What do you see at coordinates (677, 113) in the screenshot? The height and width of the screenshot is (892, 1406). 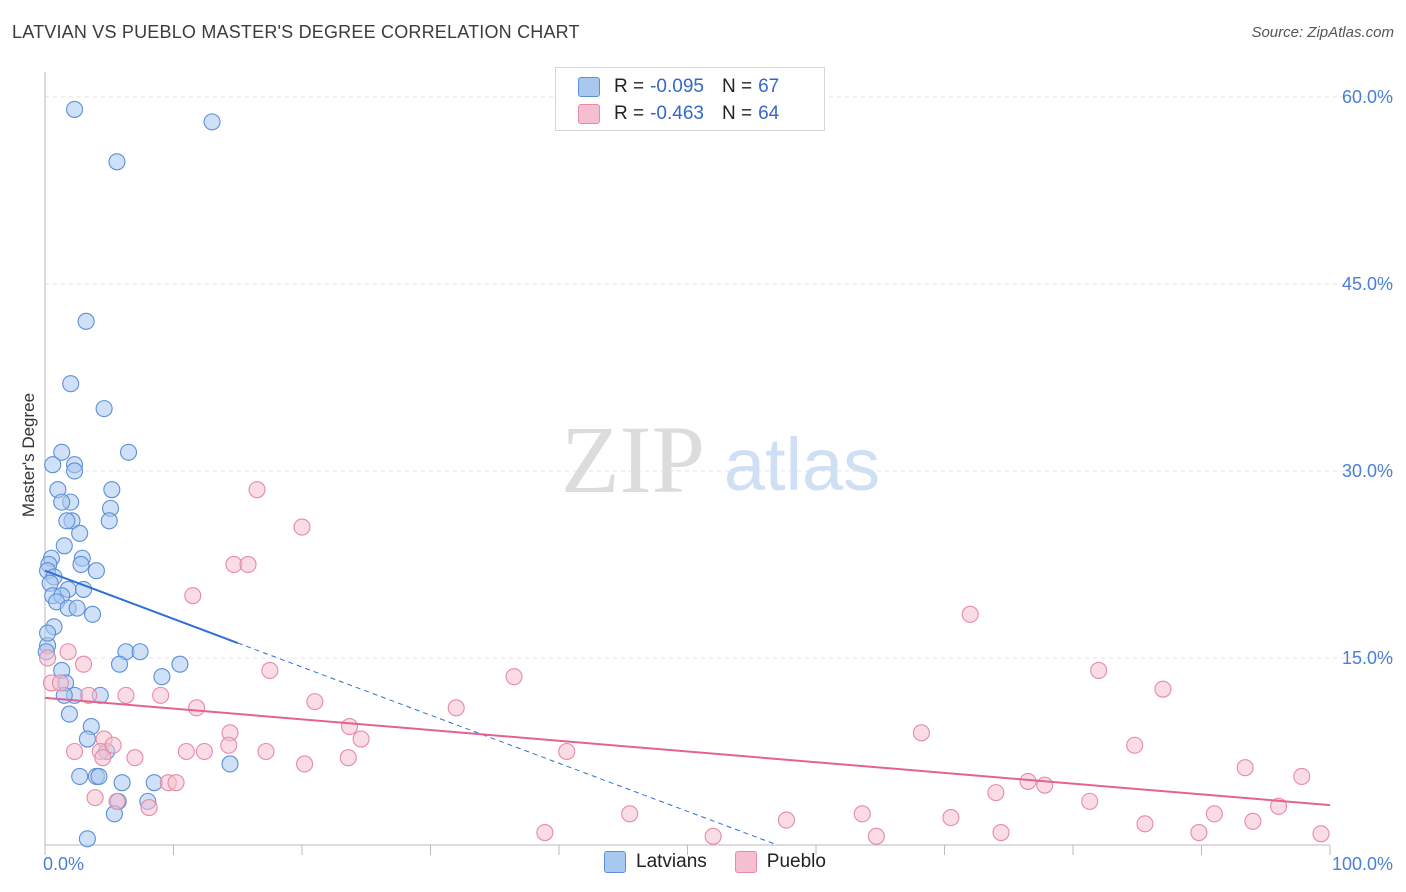 I see `legend-r-value: -0.463` at bounding box center [677, 113].